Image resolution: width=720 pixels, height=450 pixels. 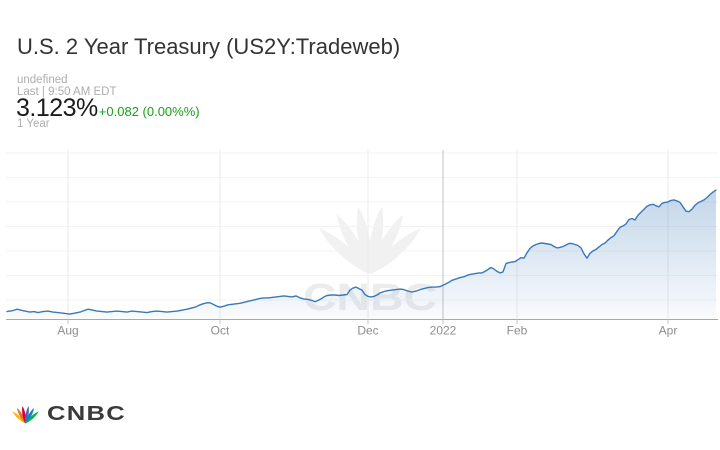 I want to click on feather-orange, so click(x=21, y=415).